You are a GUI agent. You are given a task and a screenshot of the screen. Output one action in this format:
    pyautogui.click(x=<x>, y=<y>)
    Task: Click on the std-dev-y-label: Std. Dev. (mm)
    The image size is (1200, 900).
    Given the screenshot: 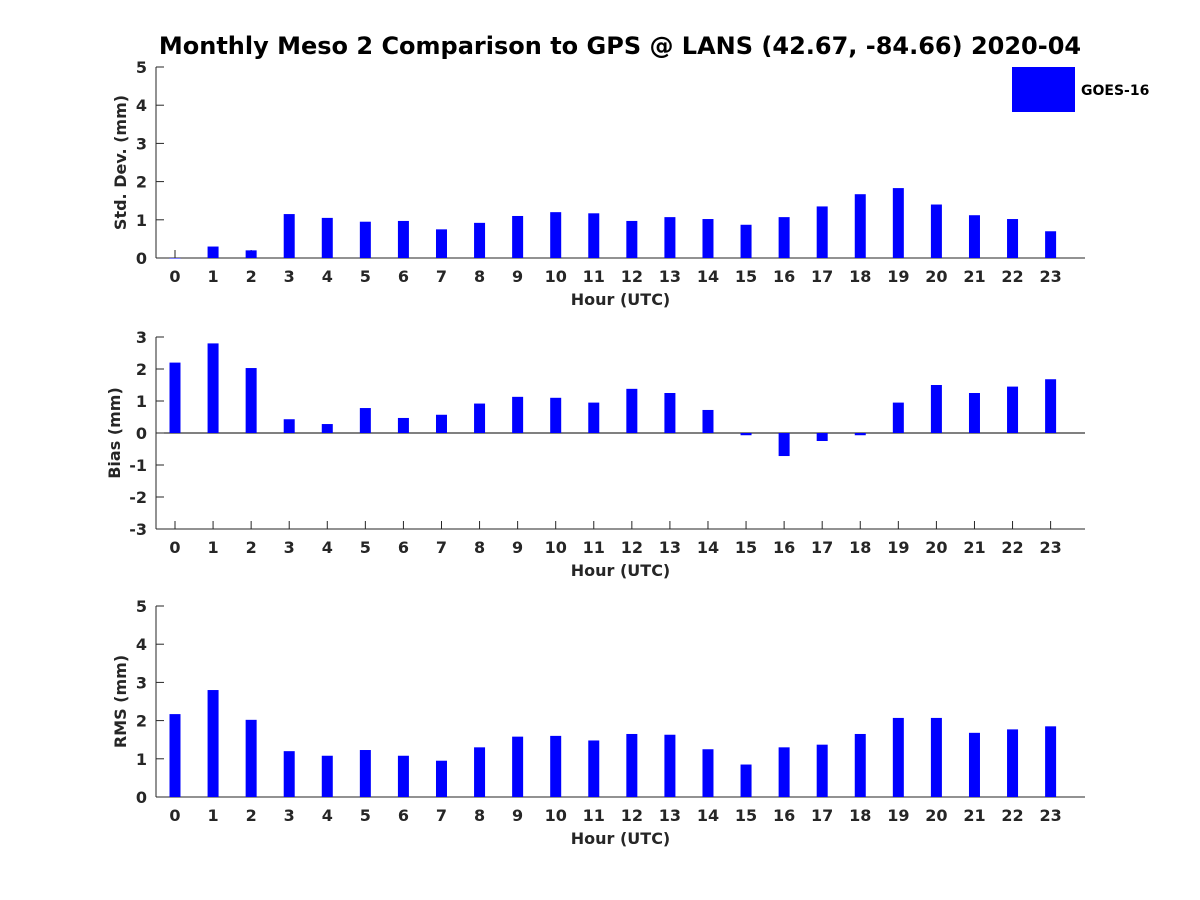 What is the action you would take?
    pyautogui.click(x=120, y=162)
    